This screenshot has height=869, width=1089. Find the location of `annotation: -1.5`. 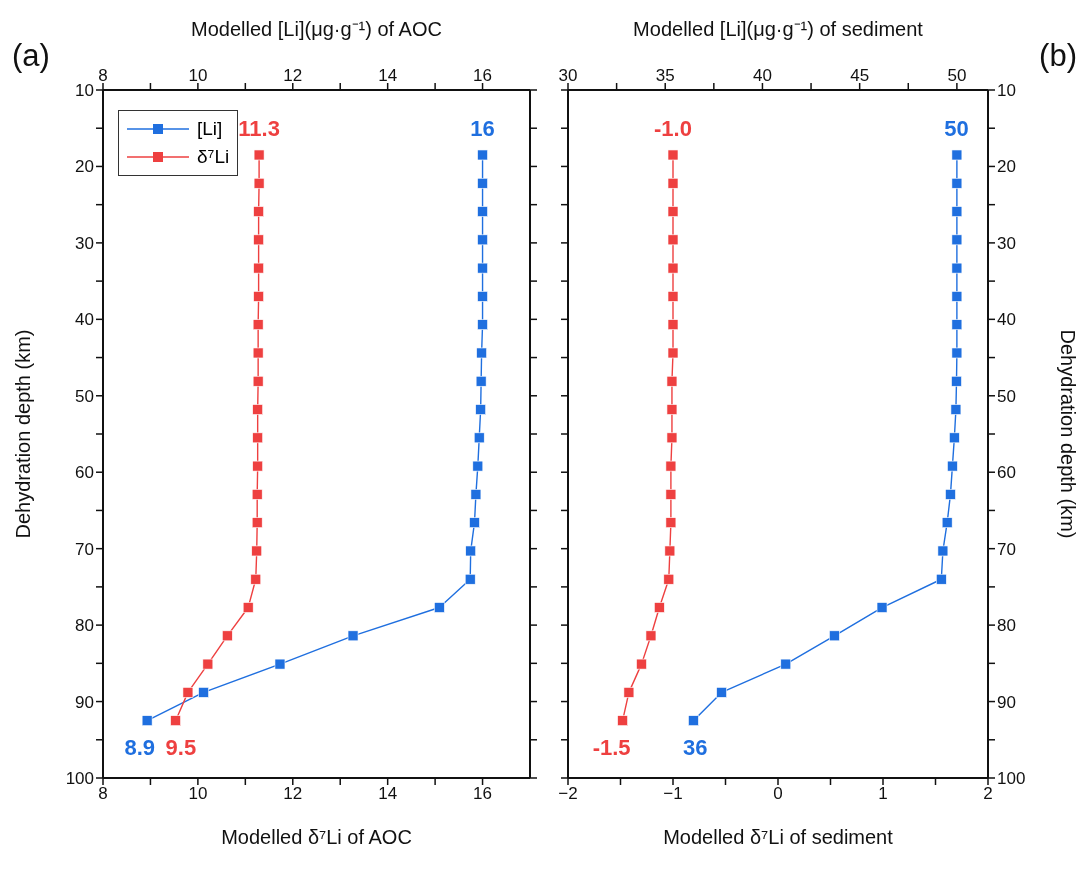

annotation: -1.5 is located at coordinates (611, 747).